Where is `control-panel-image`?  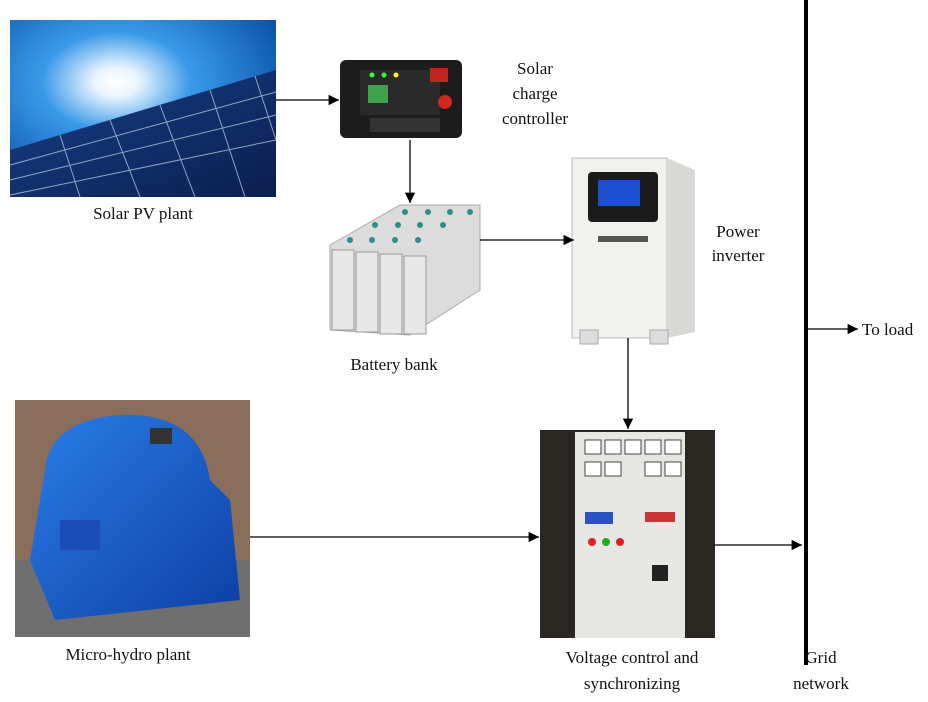
control-panel-image is located at coordinates (627, 534).